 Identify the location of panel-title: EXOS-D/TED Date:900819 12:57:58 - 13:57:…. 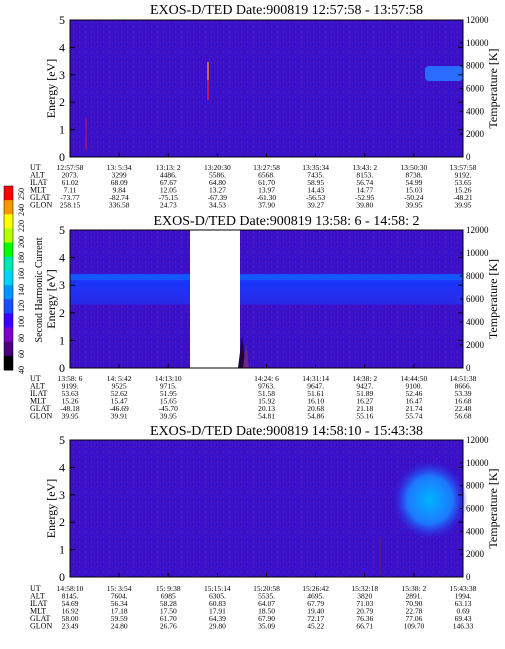
(286, 10).